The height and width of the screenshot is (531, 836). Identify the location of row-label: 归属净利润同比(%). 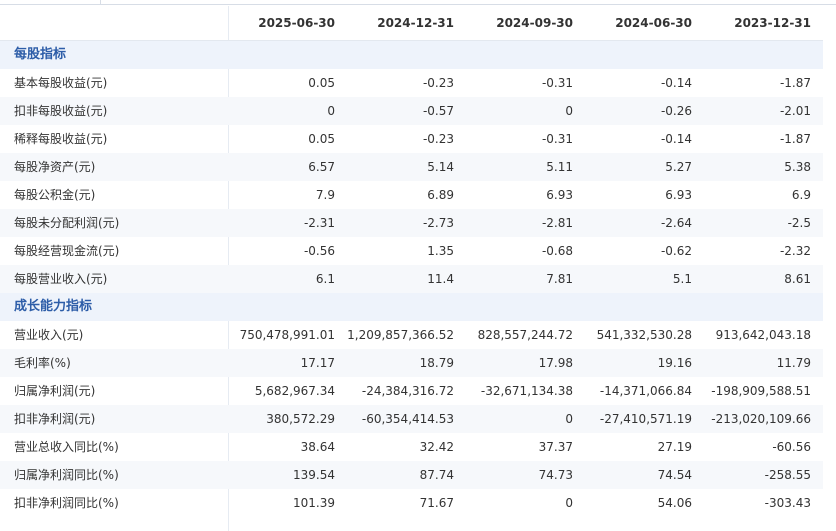
(66, 475).